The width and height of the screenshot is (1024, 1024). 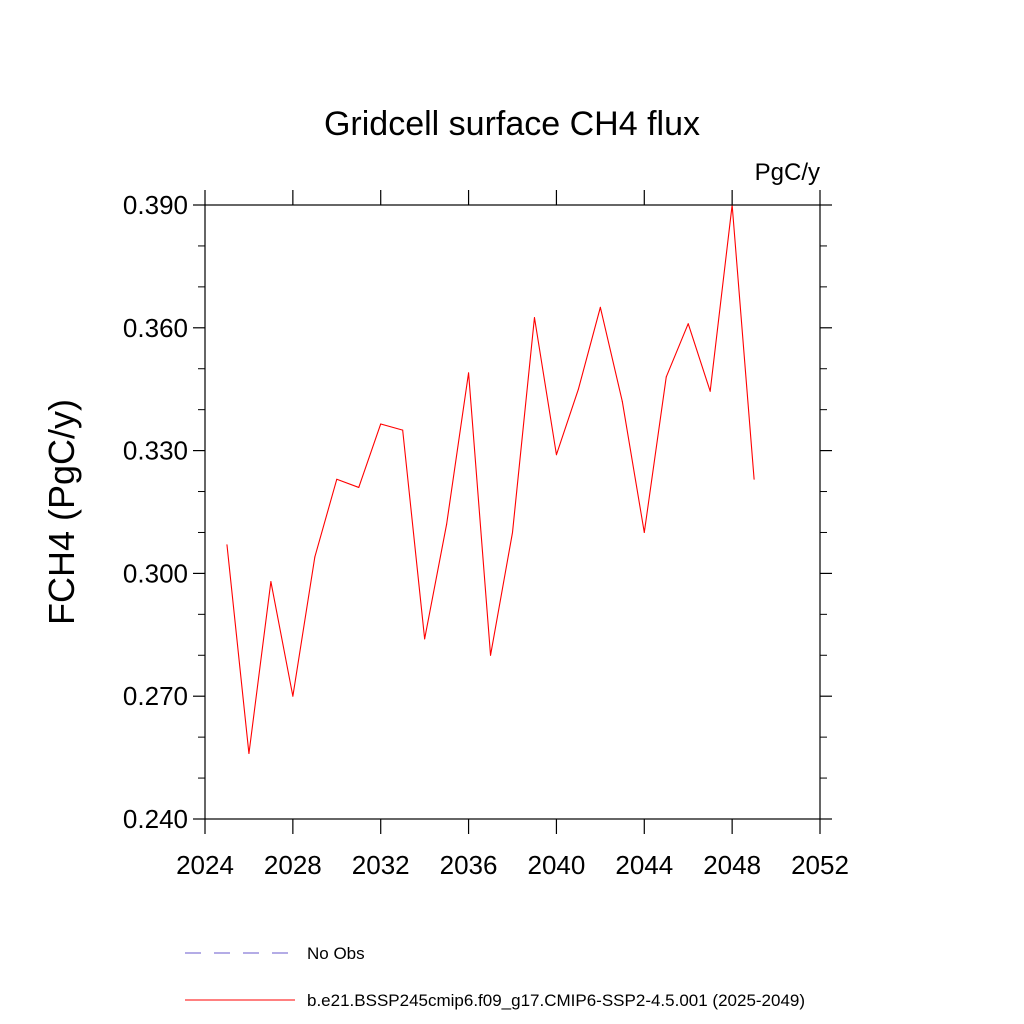 I want to click on y-tick-label: 0.360, so click(x=155, y=328).